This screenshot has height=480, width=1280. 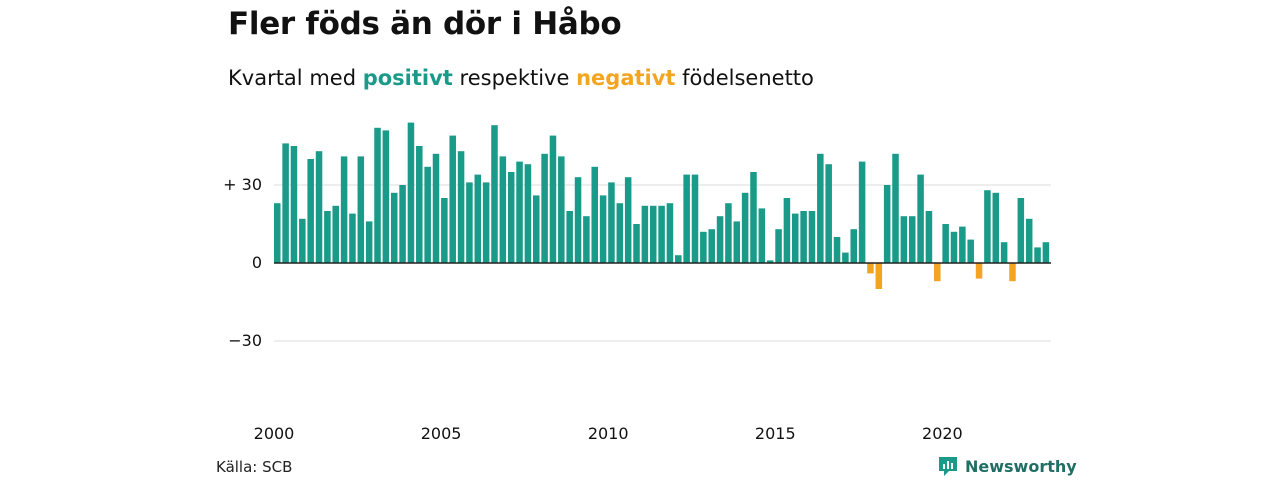 What do you see at coordinates (242, 184) in the screenshot?
I see `y-tick-label: + 30` at bounding box center [242, 184].